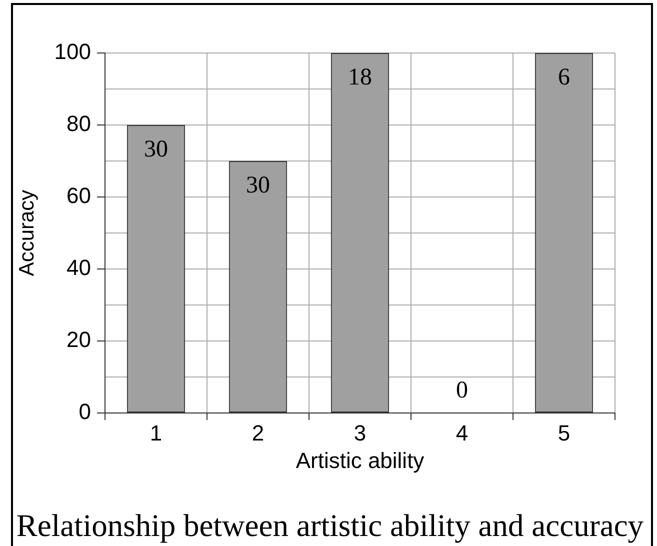 The image size is (657, 546). I want to click on x-tick-label: 2, so click(258, 433).